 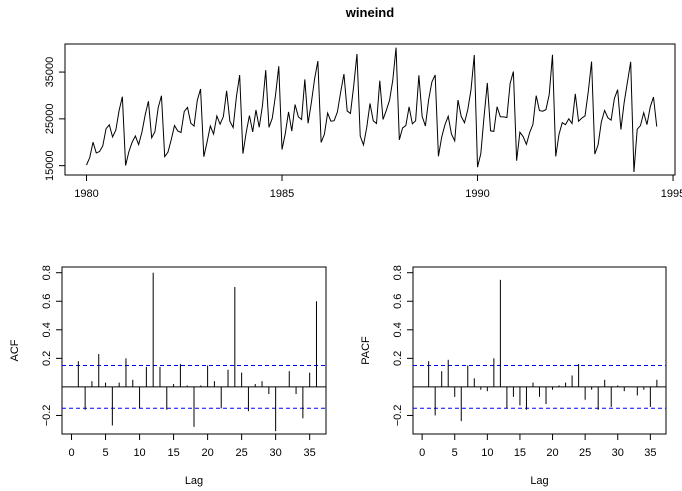 I want to click on series-x-tick-label: 1990, so click(x=477, y=194).